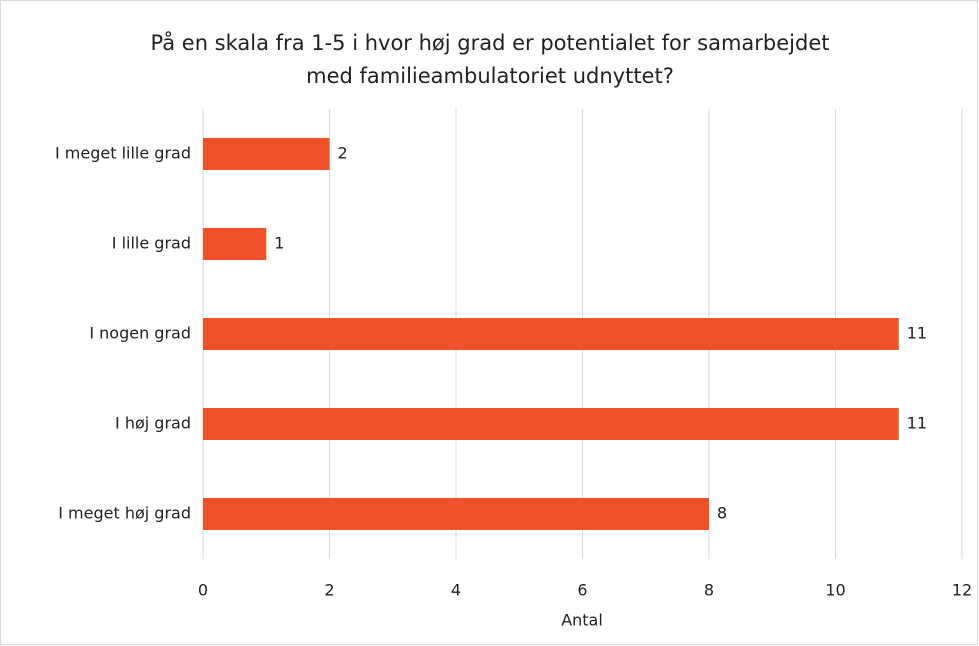 Image resolution: width=979 pixels, height=646 pixels. Describe the element at coordinates (343, 153) in the screenshot. I see `data-label: 2` at that location.